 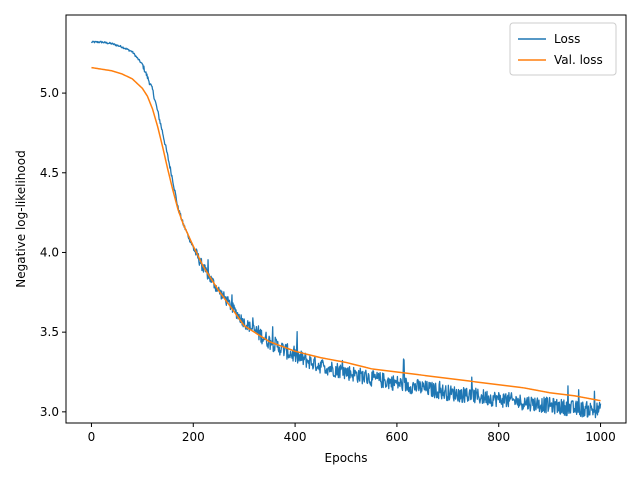 What do you see at coordinates (49, 173) in the screenshot?
I see `y-tick-label: 4.5` at bounding box center [49, 173].